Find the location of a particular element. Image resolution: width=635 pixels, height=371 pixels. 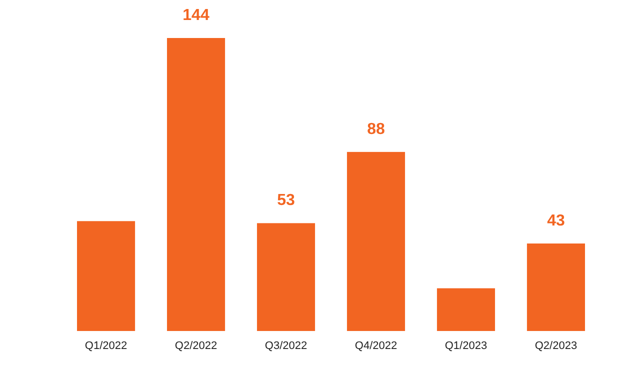

x-tick-label: Q1/2022 is located at coordinates (106, 346).